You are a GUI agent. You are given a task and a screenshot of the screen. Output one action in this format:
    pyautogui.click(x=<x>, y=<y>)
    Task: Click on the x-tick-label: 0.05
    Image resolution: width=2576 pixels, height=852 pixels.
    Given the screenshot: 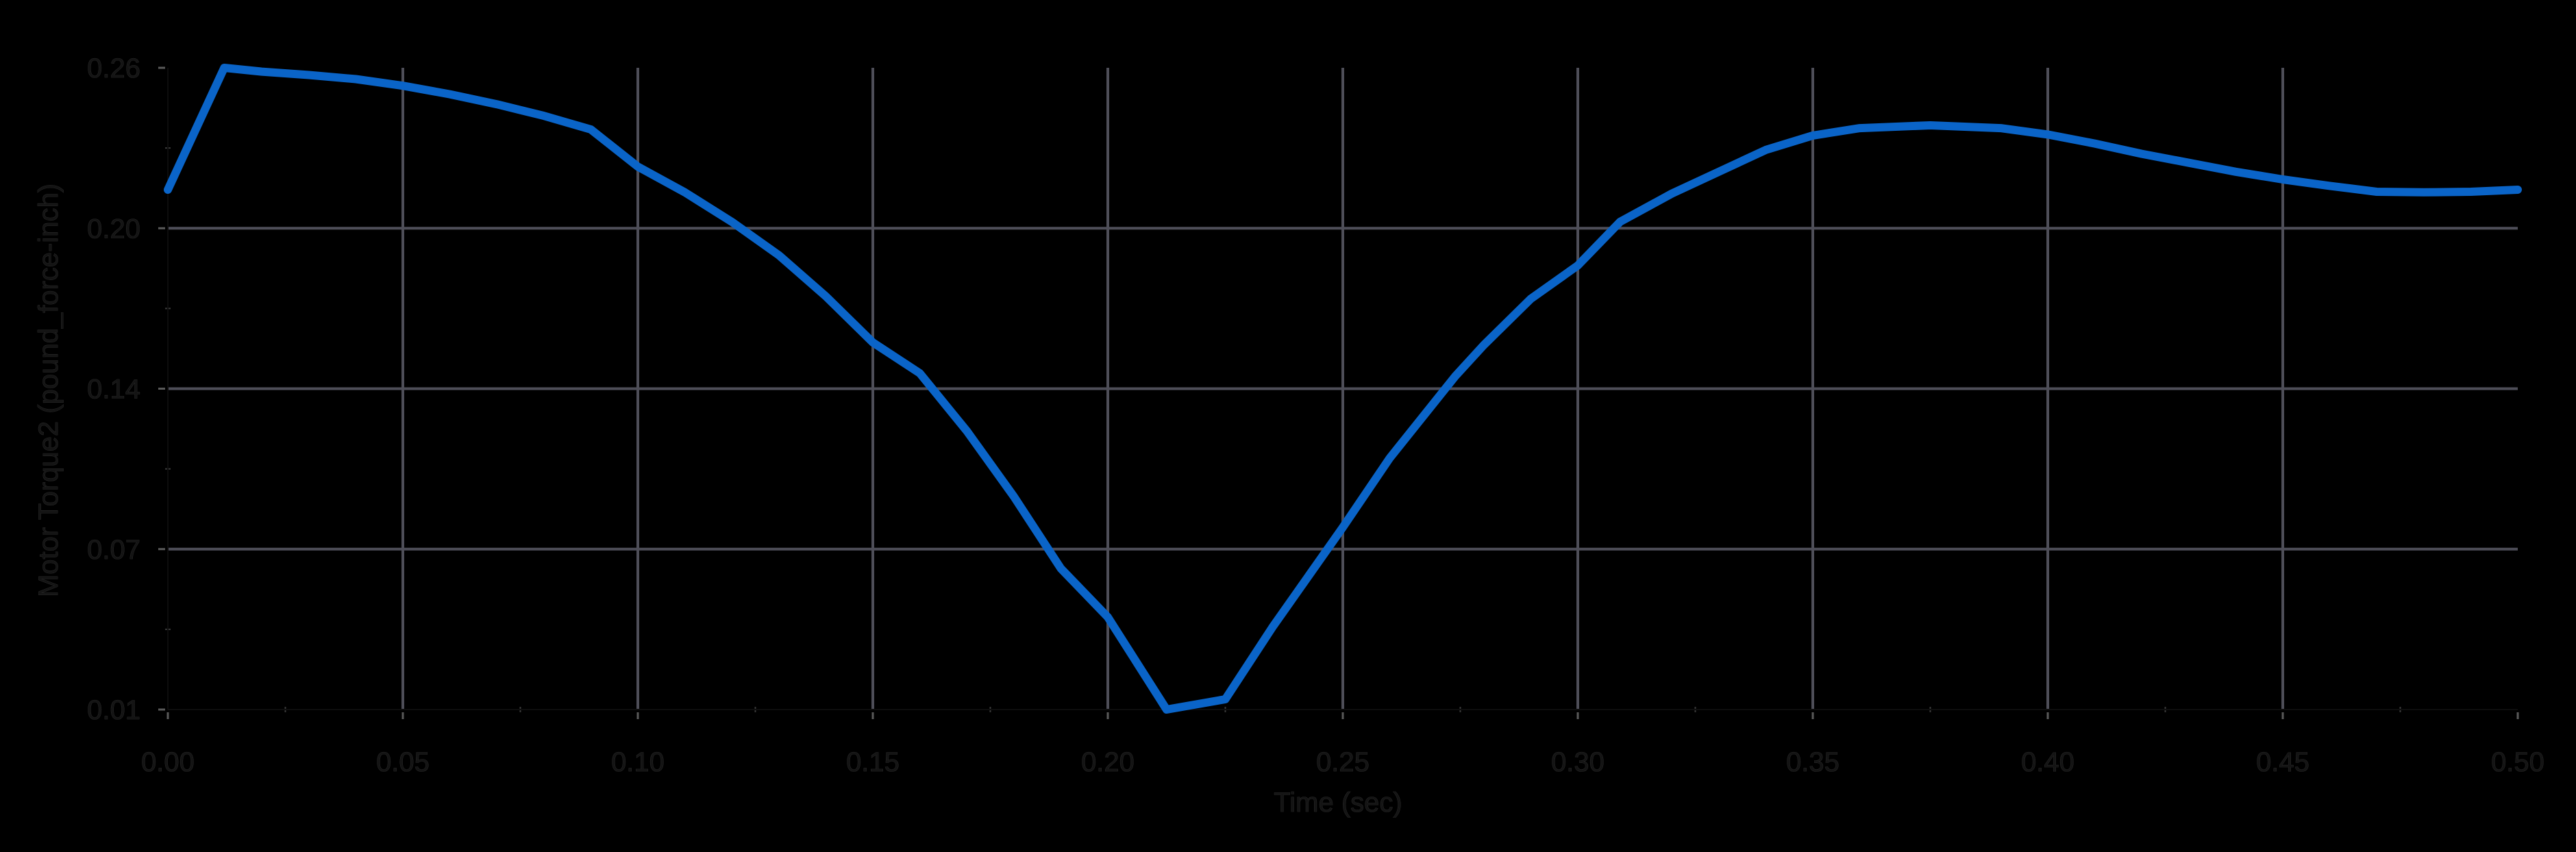 What is the action you would take?
    pyautogui.click(x=403, y=762)
    